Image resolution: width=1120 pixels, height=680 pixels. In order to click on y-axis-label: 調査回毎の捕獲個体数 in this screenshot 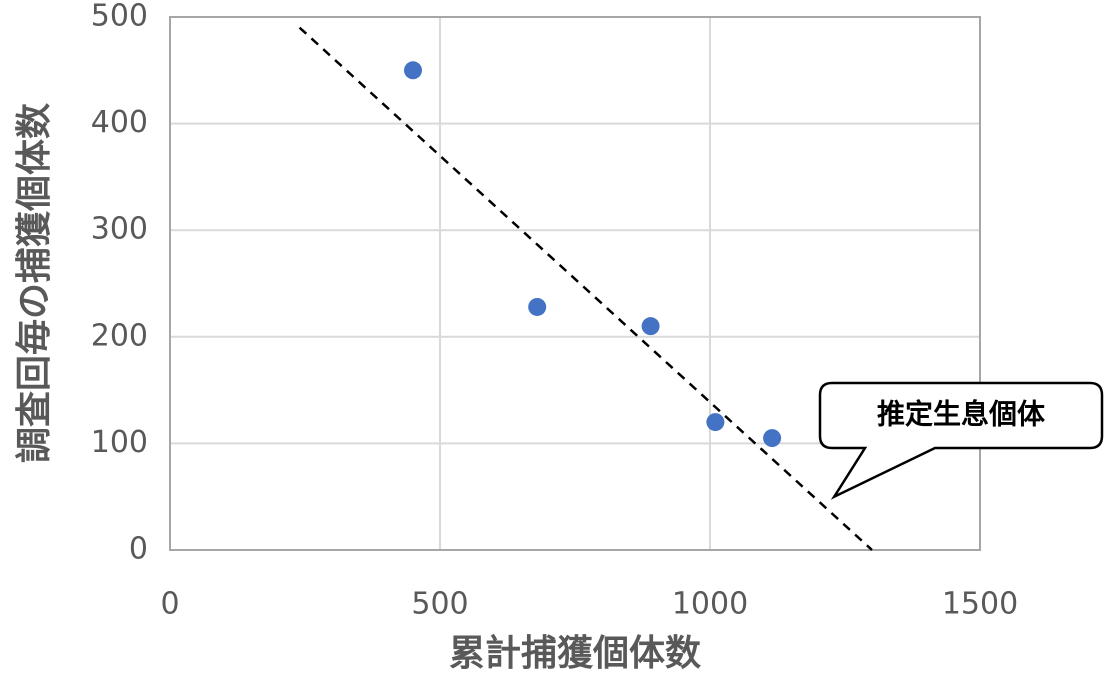, I will do `click(34, 283)`.